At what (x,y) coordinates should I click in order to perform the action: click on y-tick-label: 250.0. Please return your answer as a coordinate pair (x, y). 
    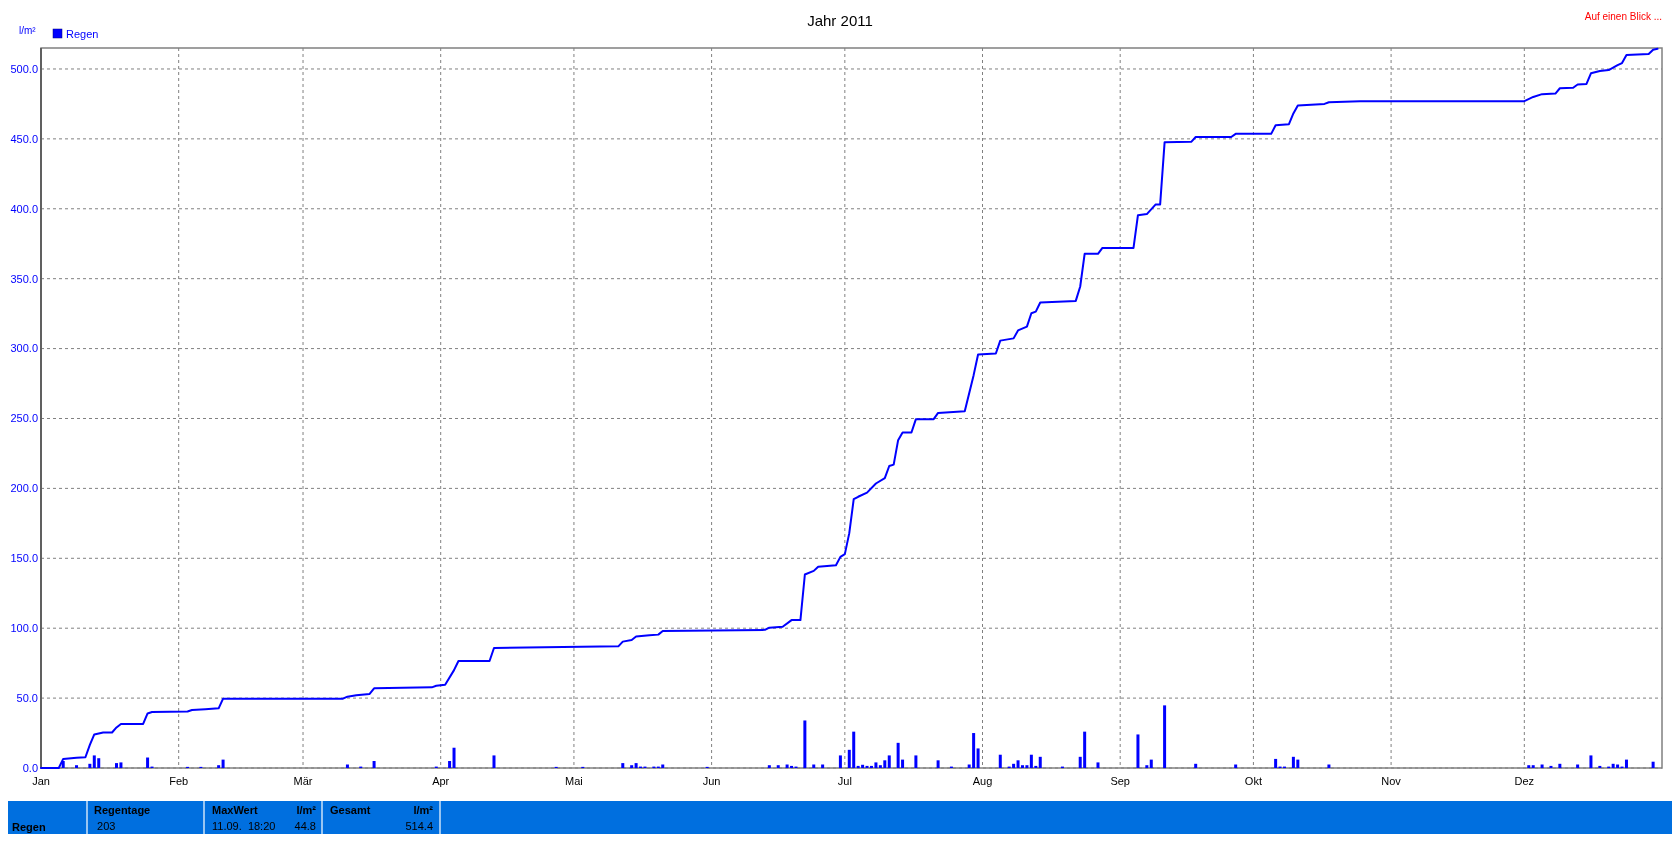
    Looking at the image, I should click on (24, 418).